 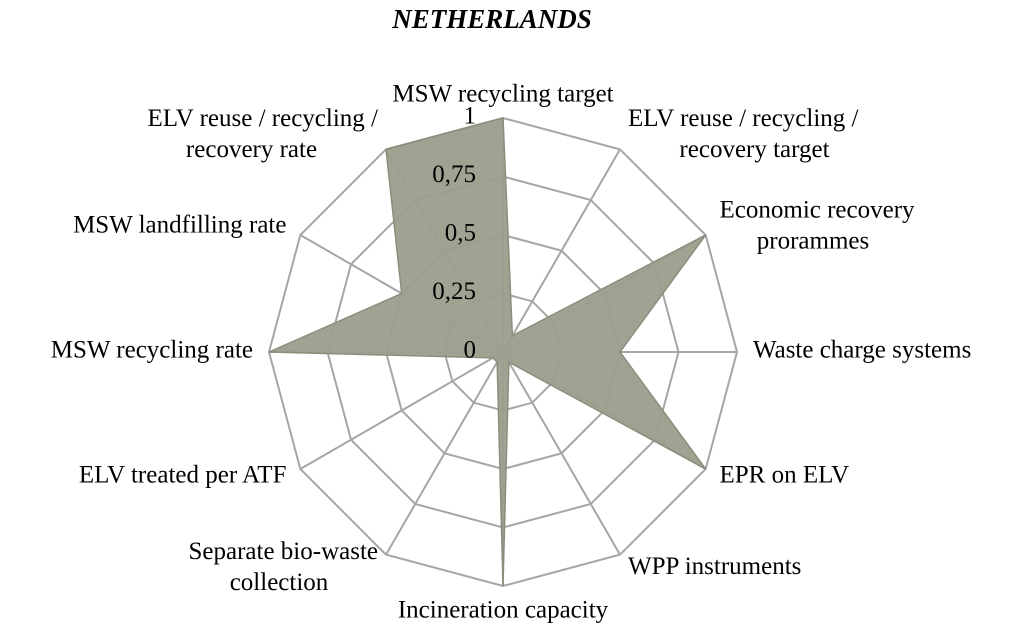 What do you see at coordinates (862, 350) in the screenshot?
I see `category-label: Waste charge systems` at bounding box center [862, 350].